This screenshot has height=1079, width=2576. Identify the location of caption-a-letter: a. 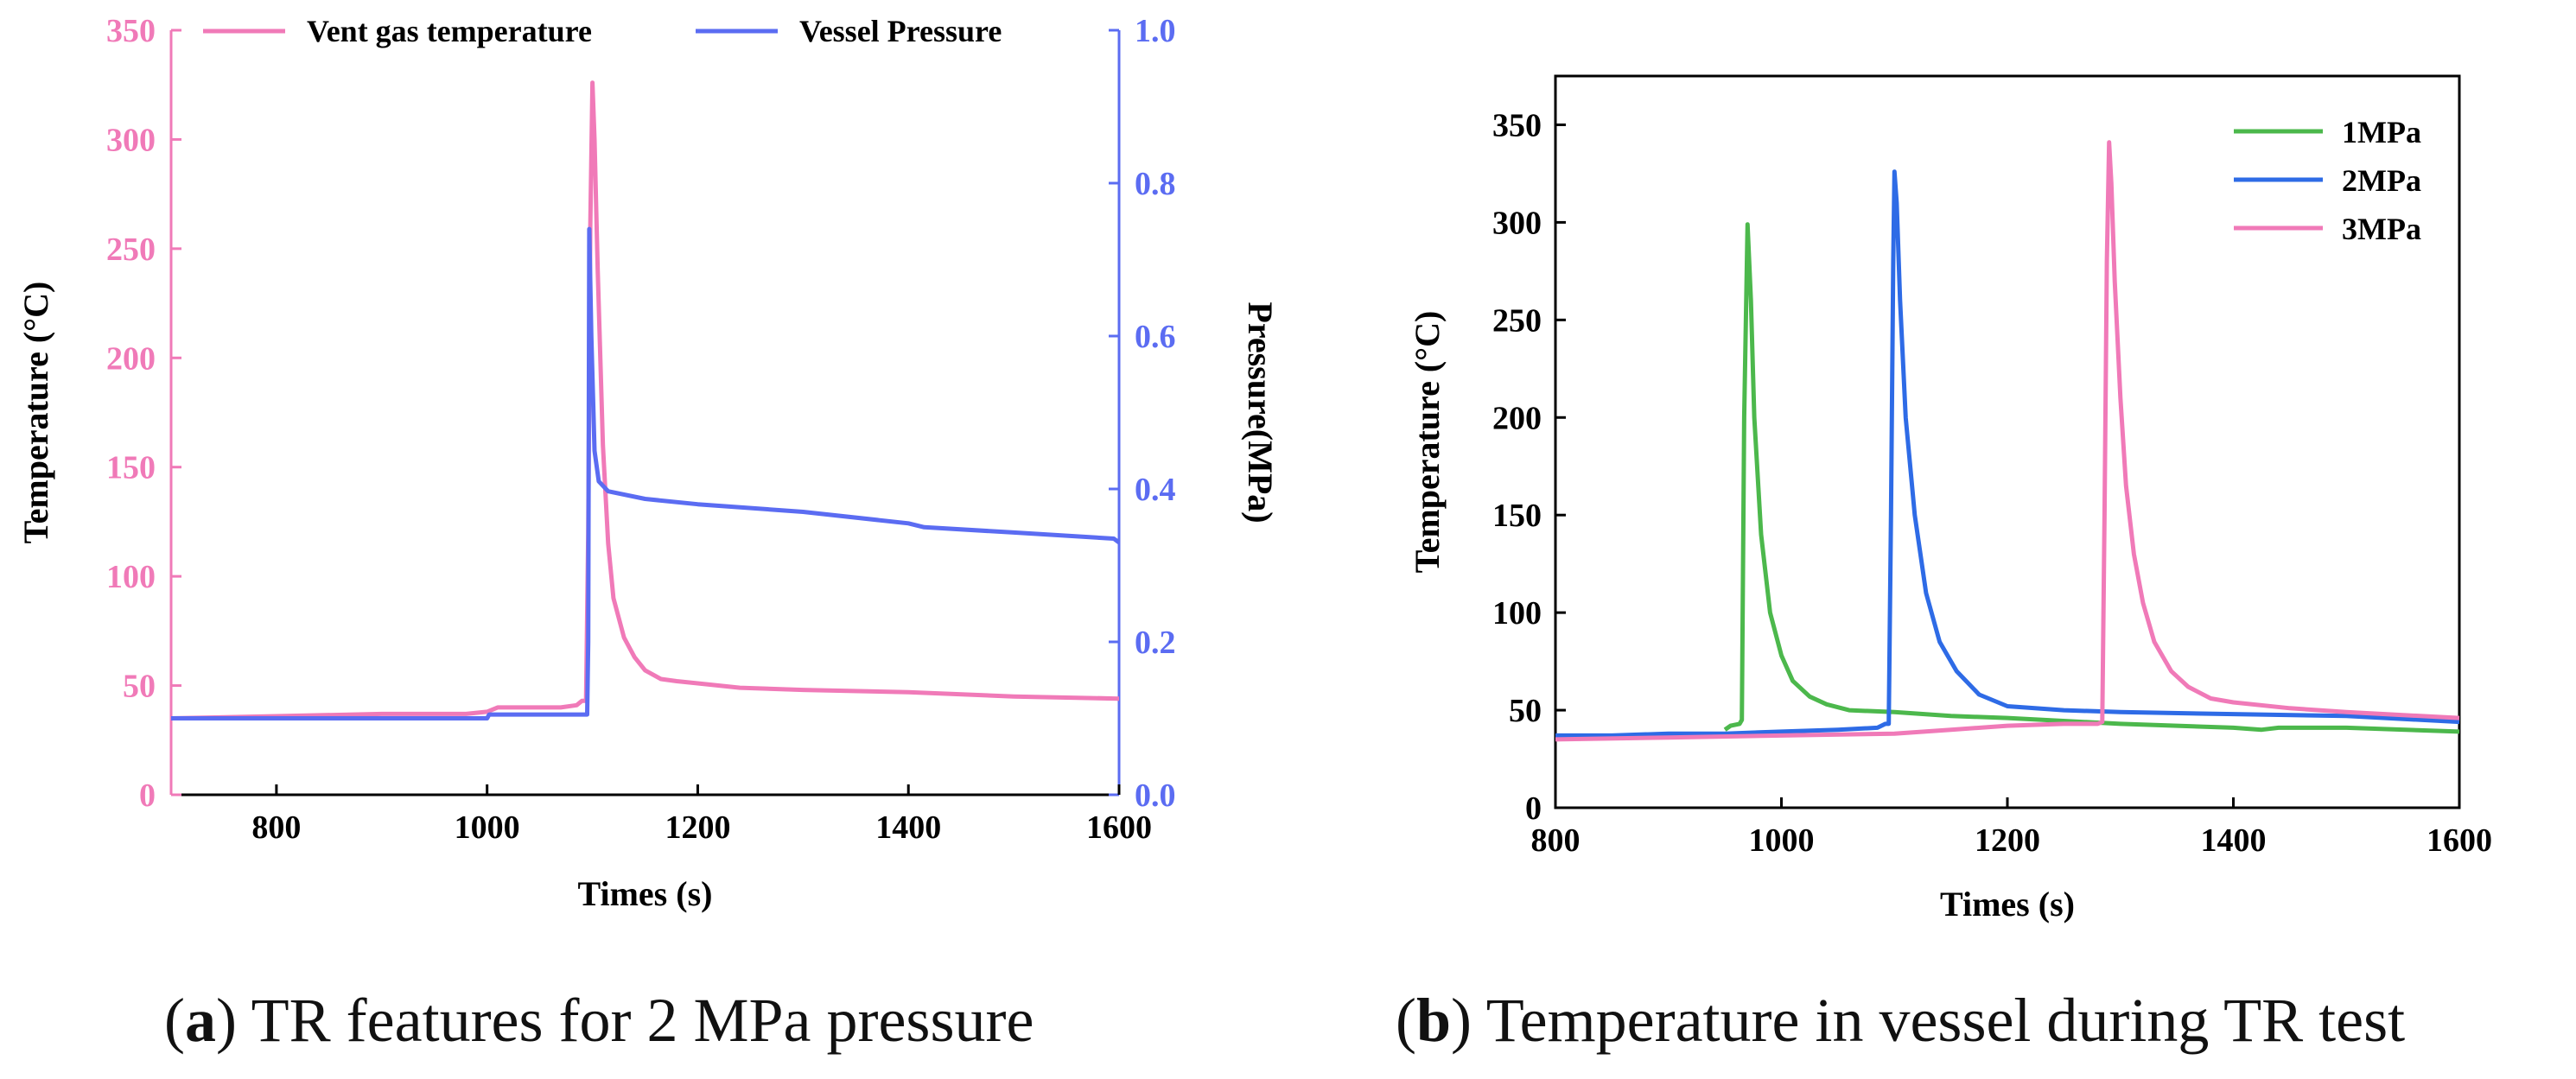
(200, 1020).